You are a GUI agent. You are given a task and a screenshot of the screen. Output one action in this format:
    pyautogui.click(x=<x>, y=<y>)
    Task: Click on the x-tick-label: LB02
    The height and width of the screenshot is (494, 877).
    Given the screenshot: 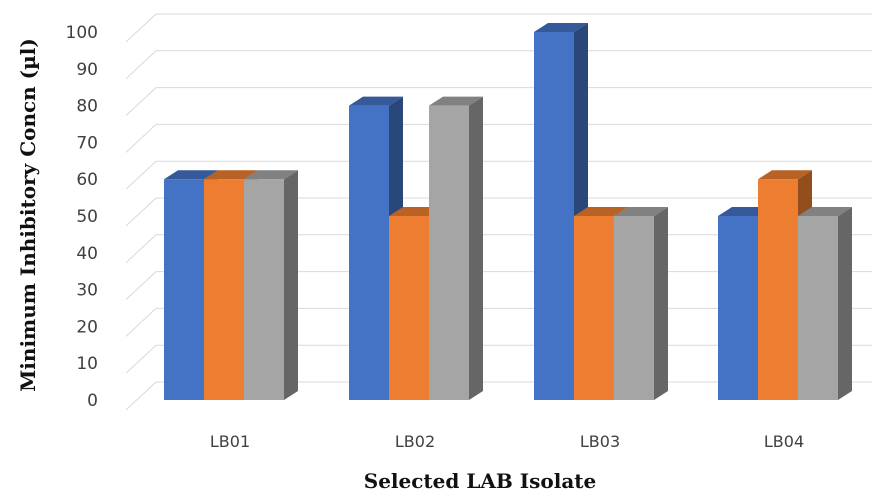 What is the action you would take?
    pyautogui.click(x=415, y=441)
    